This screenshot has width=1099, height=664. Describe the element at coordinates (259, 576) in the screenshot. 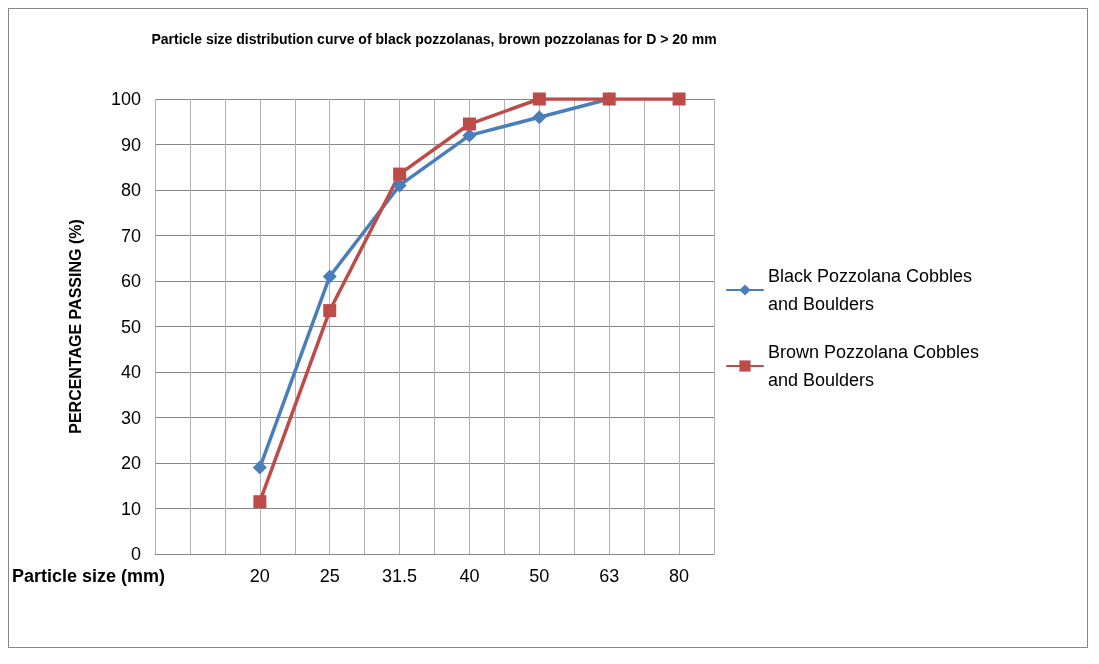

I see `x-tick-label: 20` at that location.